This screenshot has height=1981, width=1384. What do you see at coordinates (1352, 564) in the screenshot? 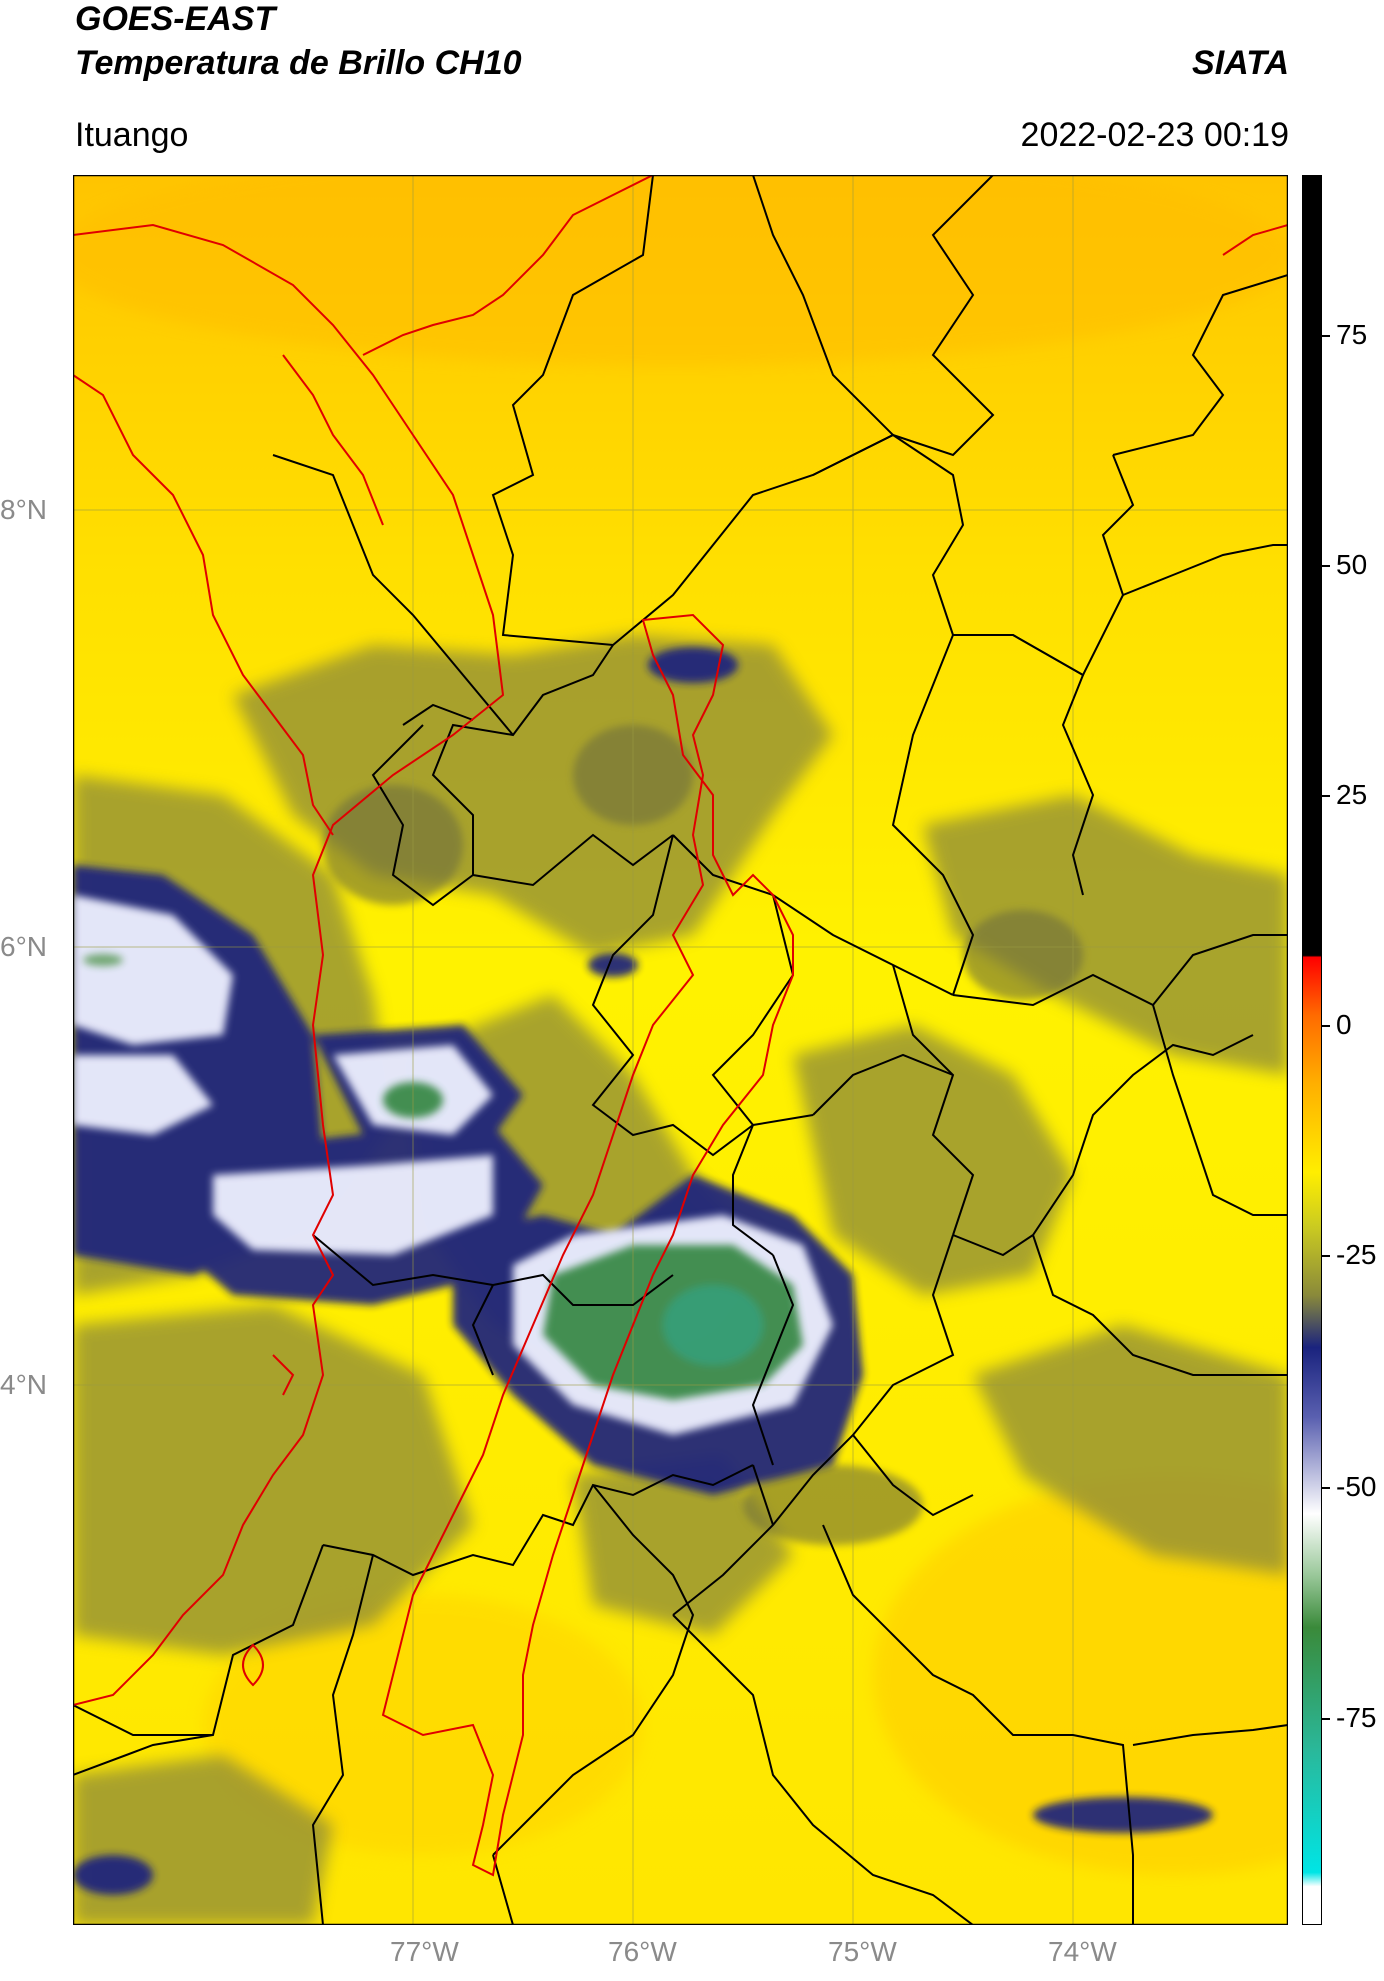
I see `colorbar-tick-label: 50` at bounding box center [1352, 564].